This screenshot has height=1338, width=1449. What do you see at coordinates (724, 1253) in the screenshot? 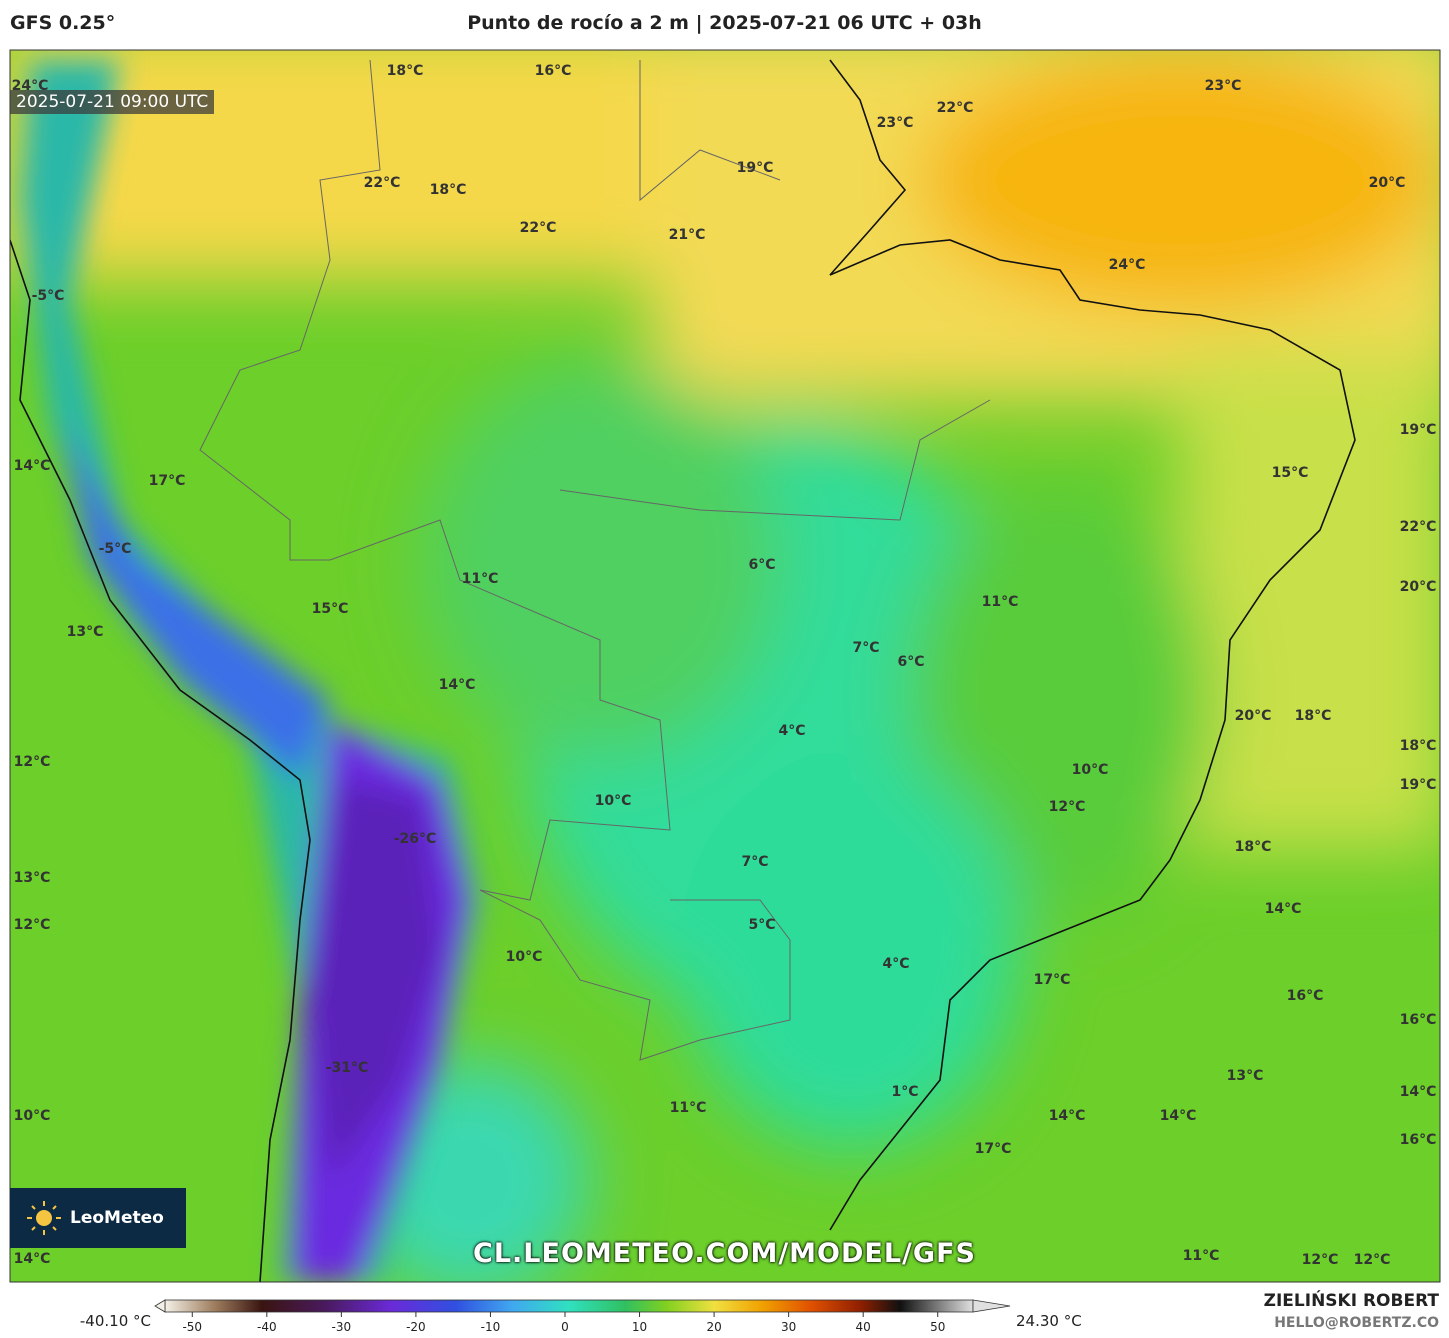
I see `watermark: CL.LEOMETEO.COM/MODEL/GFS` at bounding box center [724, 1253].